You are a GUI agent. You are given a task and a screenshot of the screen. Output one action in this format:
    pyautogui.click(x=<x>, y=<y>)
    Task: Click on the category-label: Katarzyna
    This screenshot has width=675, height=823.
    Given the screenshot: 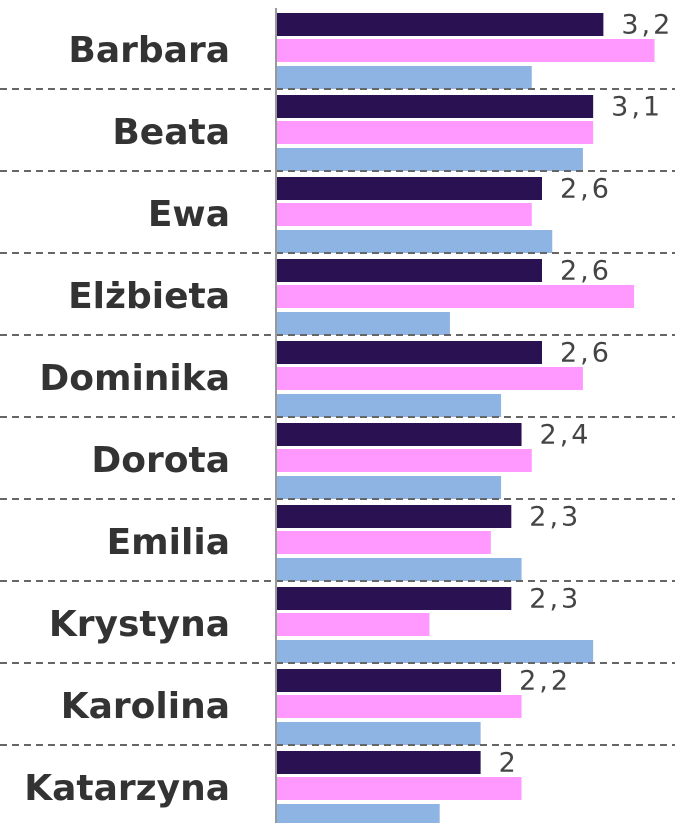 What is the action you would take?
    pyautogui.click(x=127, y=788)
    